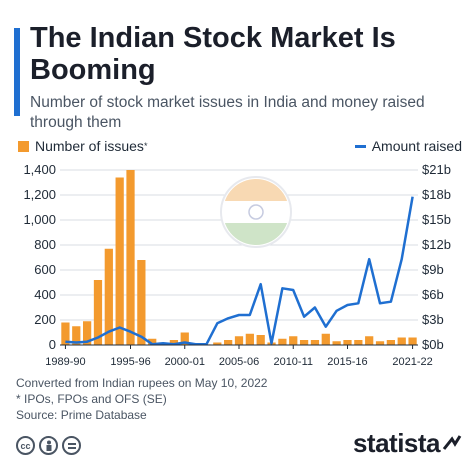  Describe the element at coordinates (360, 146) in the screenshot. I see `legend-line-swatch` at that location.